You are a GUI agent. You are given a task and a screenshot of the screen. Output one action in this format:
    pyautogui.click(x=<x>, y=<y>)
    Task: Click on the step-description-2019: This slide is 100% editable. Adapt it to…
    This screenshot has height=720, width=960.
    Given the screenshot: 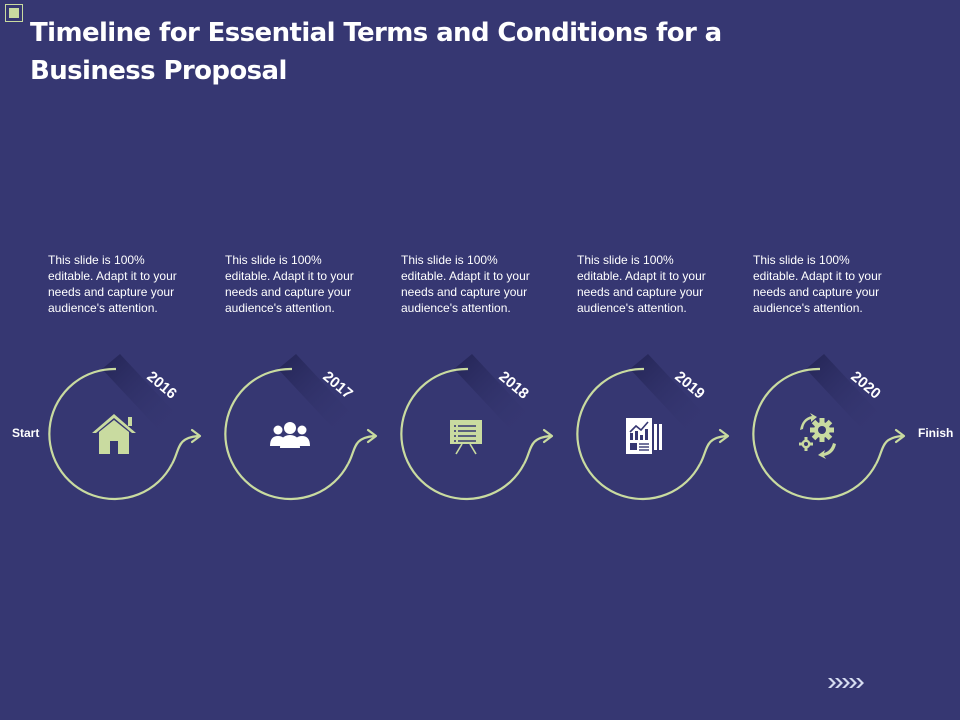 What is the action you would take?
    pyautogui.click(x=641, y=284)
    